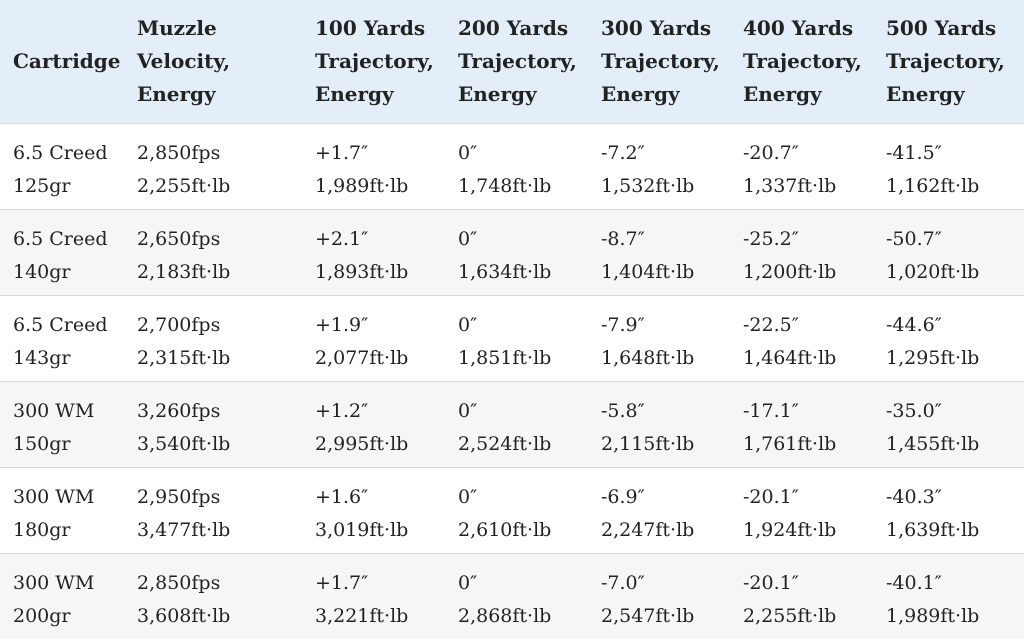  What do you see at coordinates (179, 324) in the screenshot?
I see `cell-line: 2,700fps` at bounding box center [179, 324].